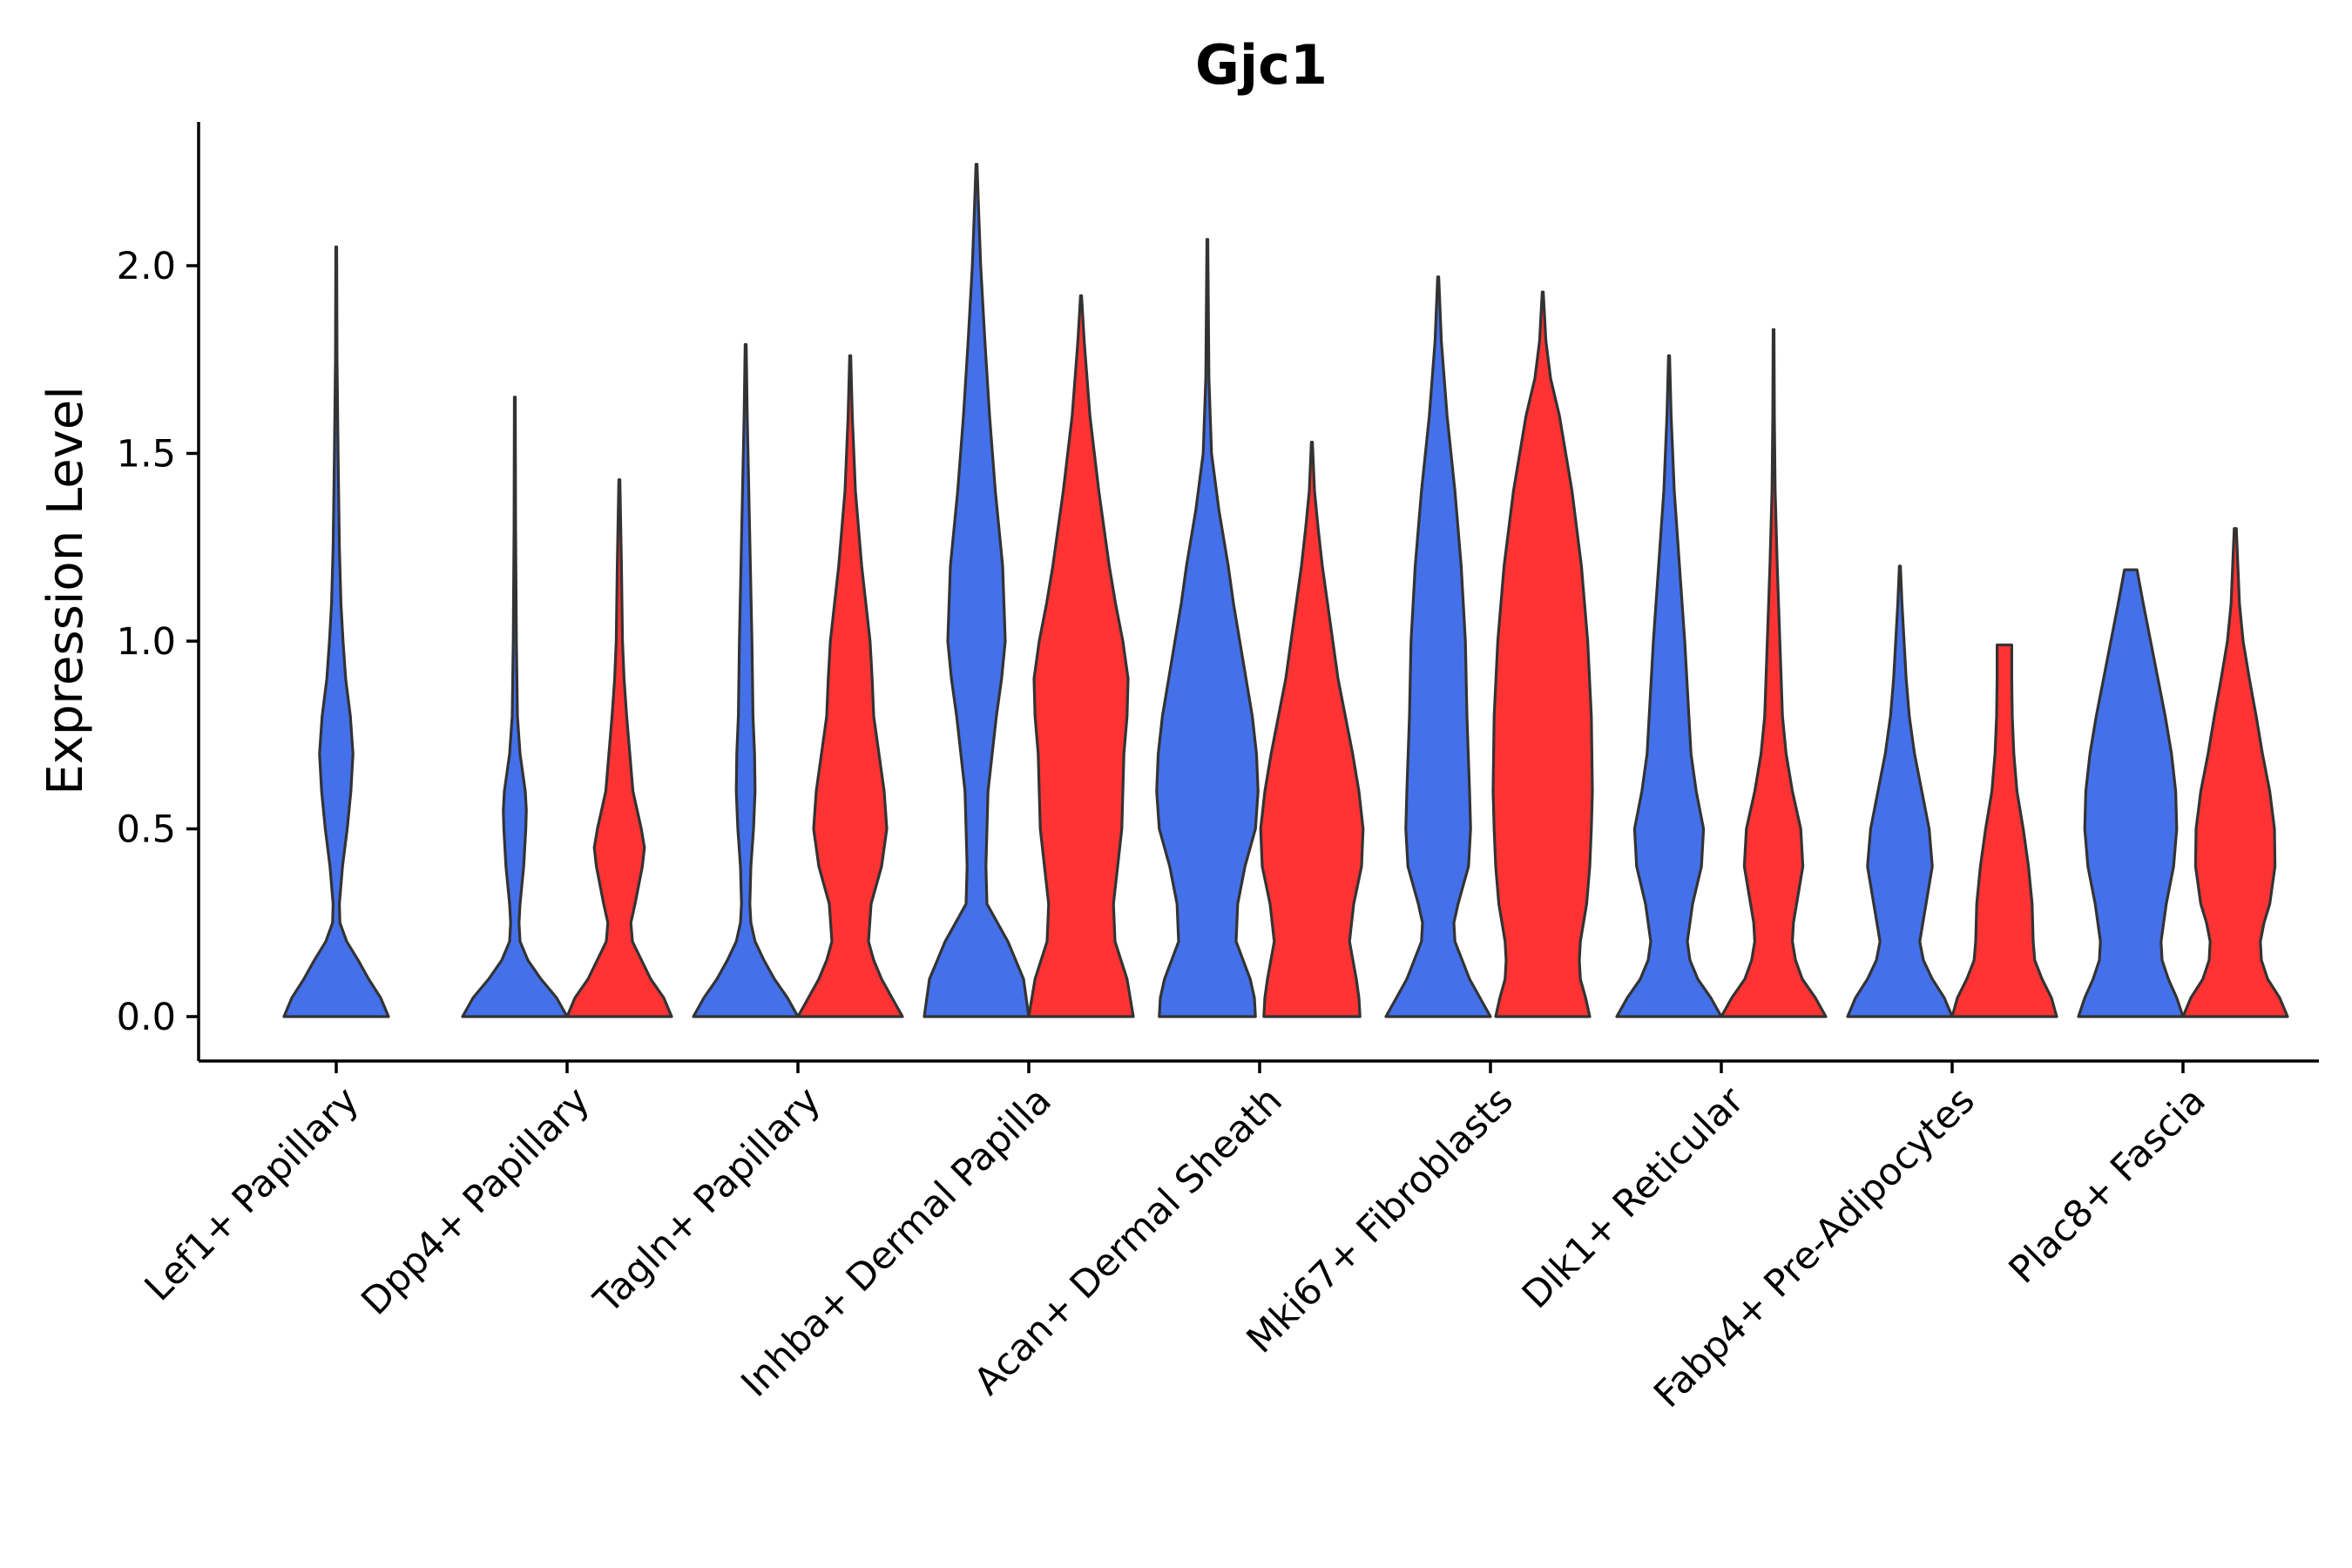 The height and width of the screenshot is (1568, 2352). What do you see at coordinates (476, 1201) in the screenshot?
I see `x-tick-label: Dpp4+ Papillary` at bounding box center [476, 1201].